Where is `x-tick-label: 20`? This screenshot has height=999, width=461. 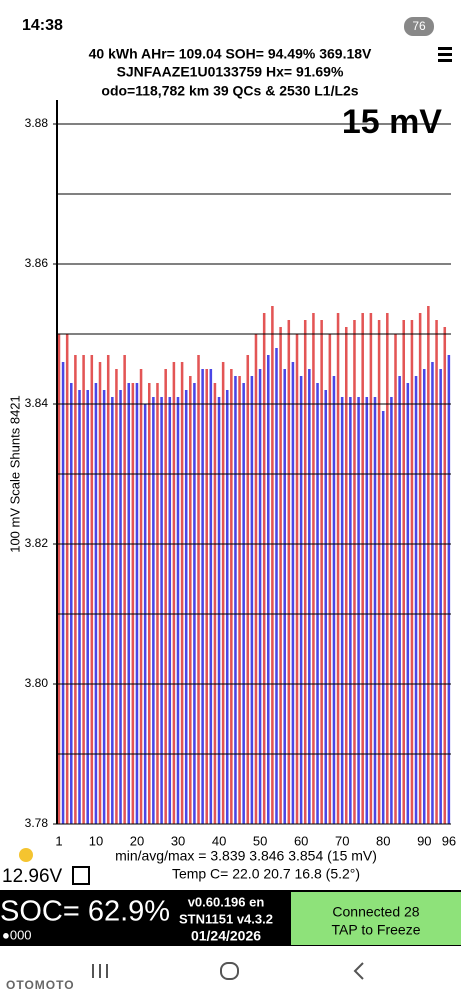 x-tick-label: 20 is located at coordinates (137, 840).